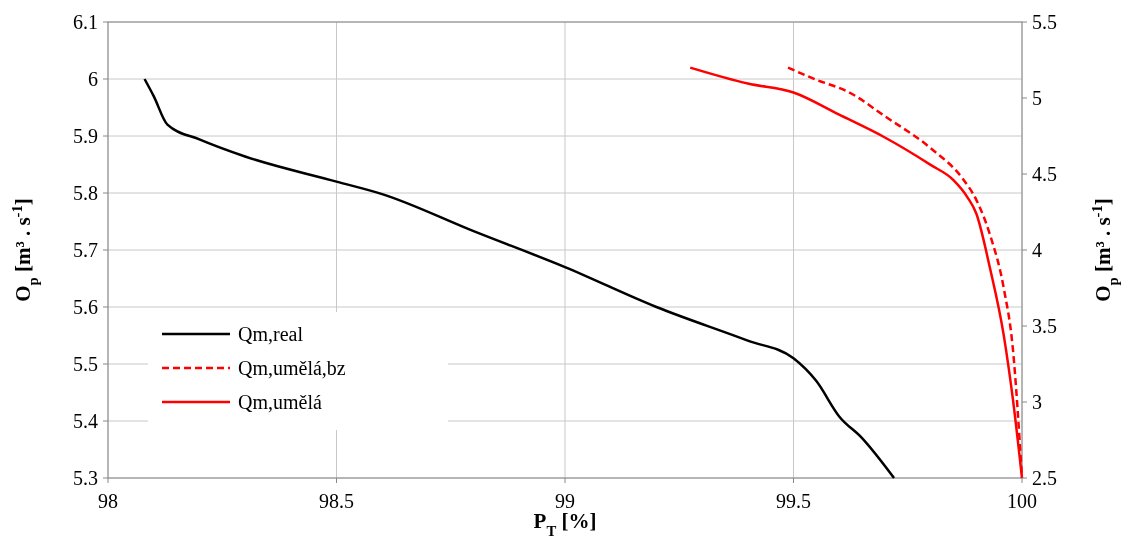 The image size is (1126, 540). What do you see at coordinates (1044, 22) in the screenshot?
I see `y2-tick-label: 5.5` at bounding box center [1044, 22].